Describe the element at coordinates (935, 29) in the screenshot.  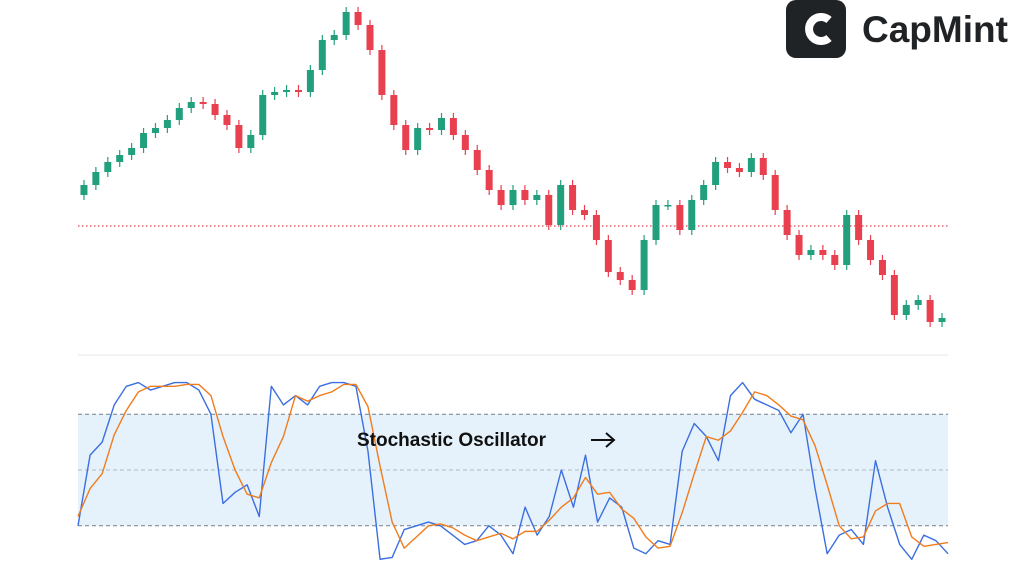
I see `brand-name: CapMint` at that location.